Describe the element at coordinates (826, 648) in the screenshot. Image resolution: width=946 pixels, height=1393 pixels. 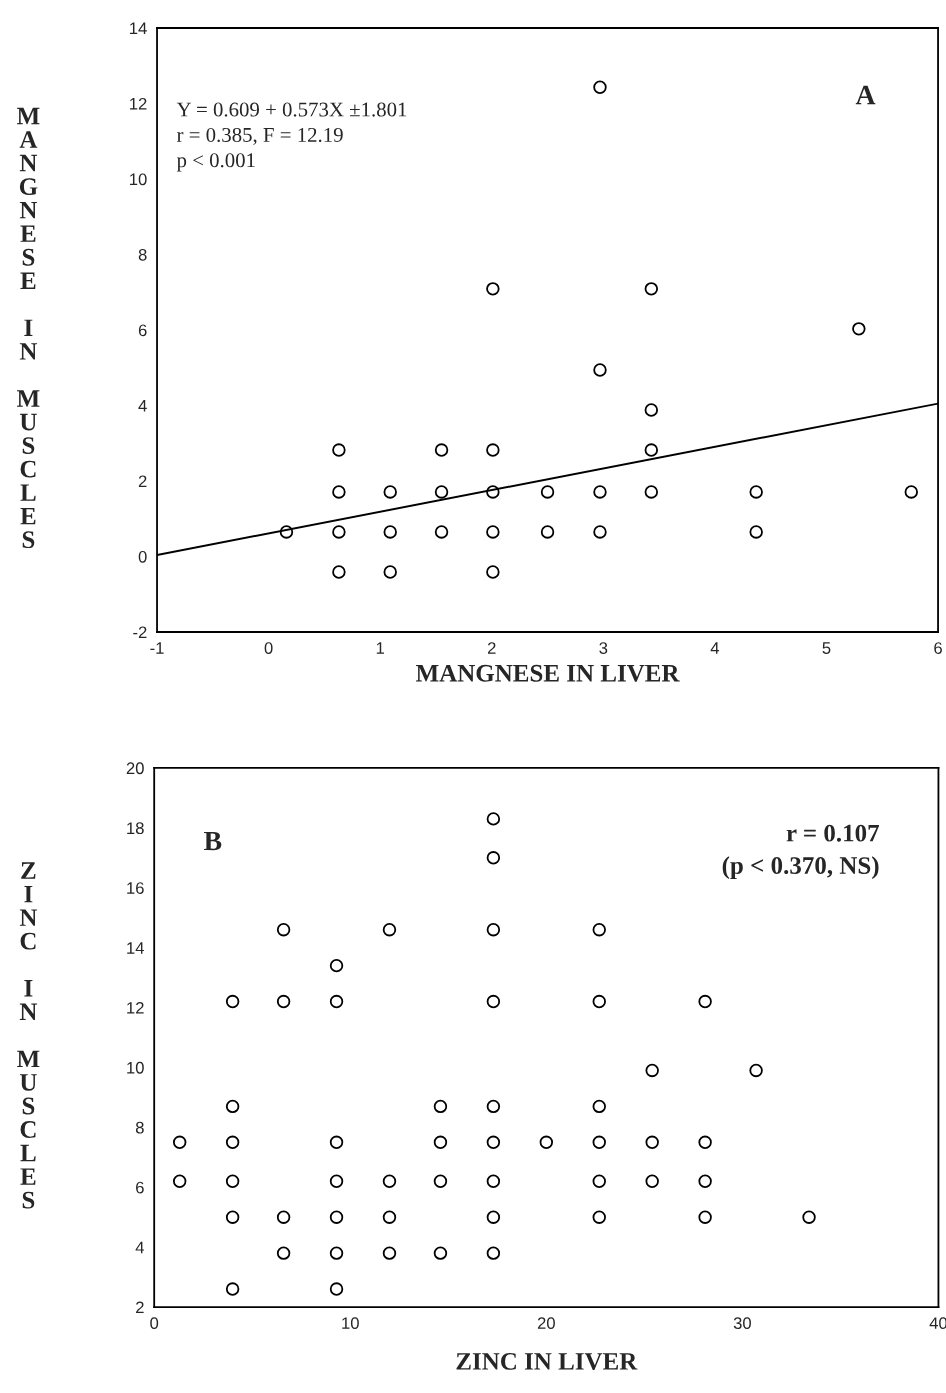
I see `x-tick-label: 5` at that location.